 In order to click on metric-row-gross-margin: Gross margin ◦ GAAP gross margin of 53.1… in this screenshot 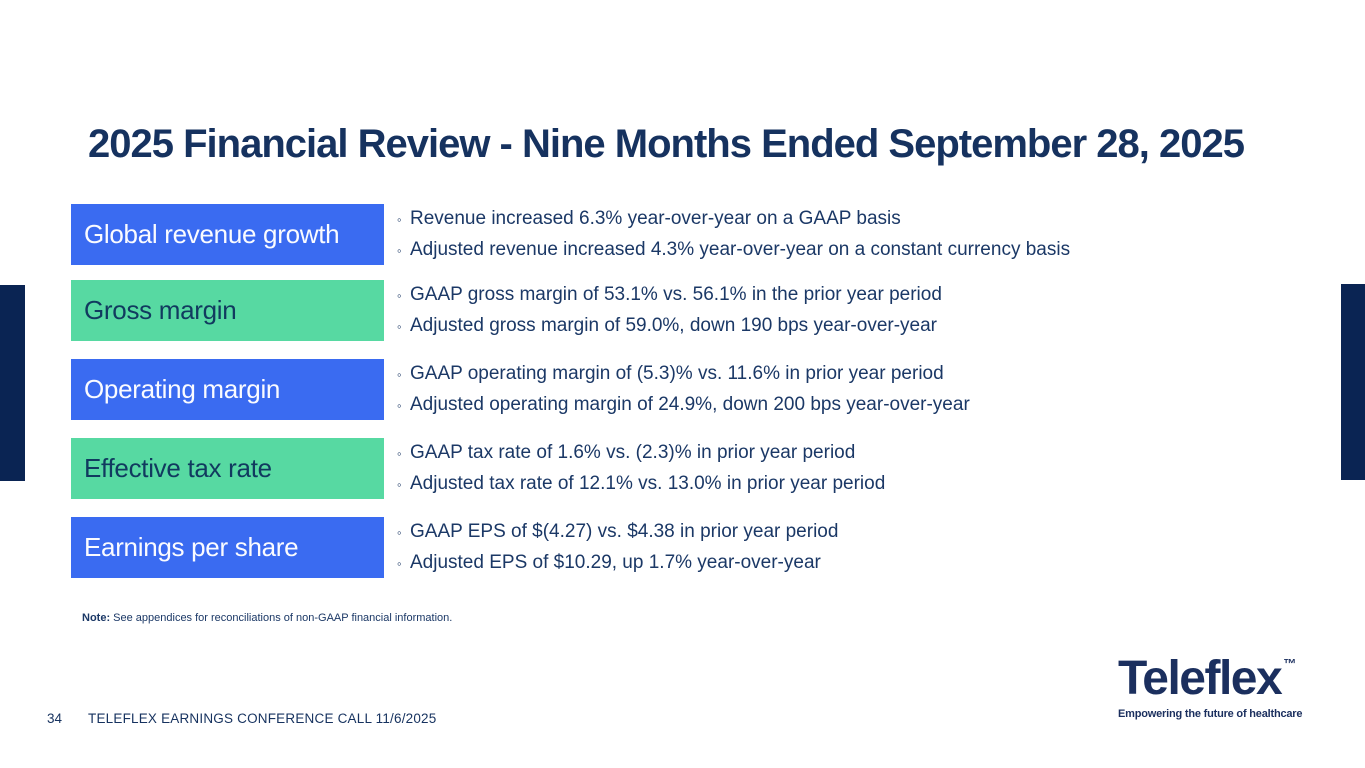, I will do `click(691, 310)`.